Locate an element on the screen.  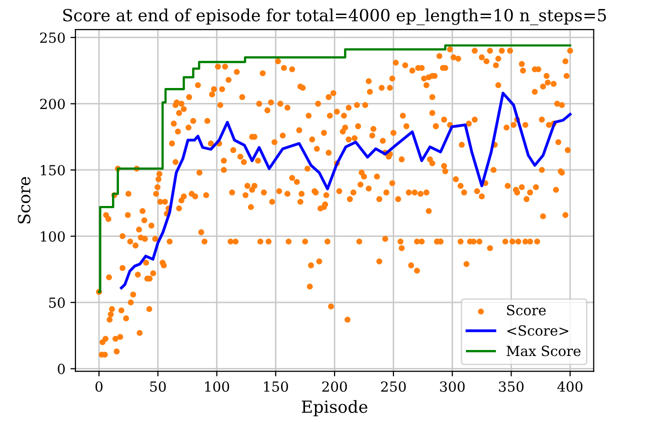
y-tick-label: 50 is located at coordinates (57, 302).